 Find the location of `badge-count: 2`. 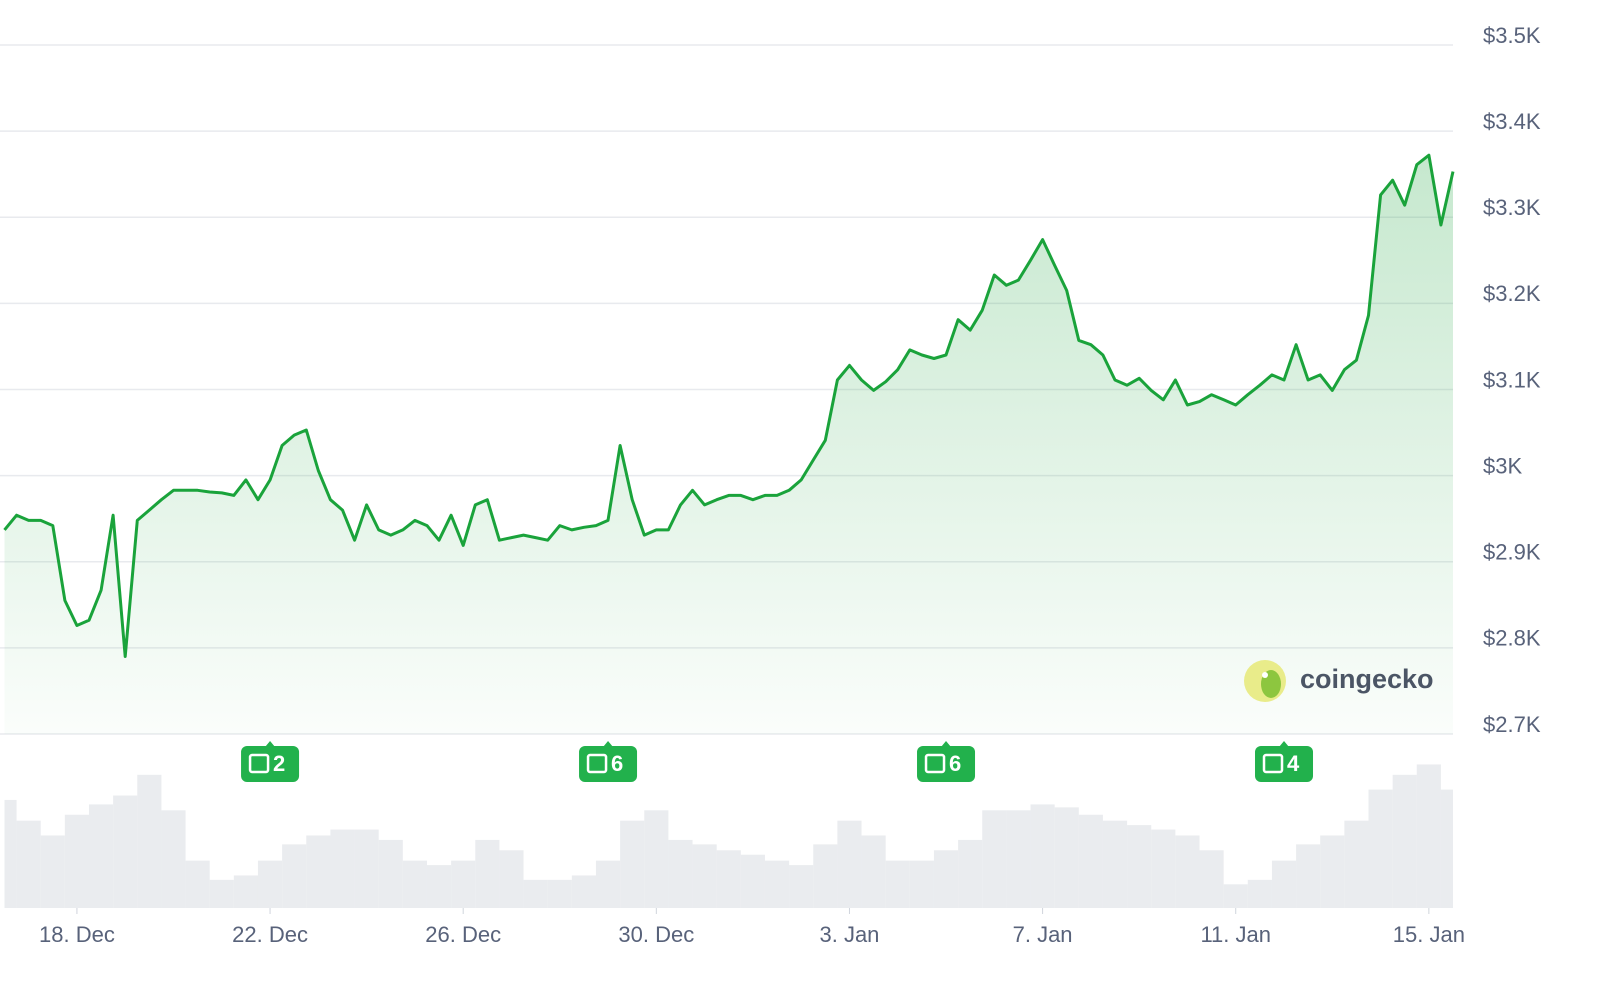

badge-count: 2 is located at coordinates (279, 763).